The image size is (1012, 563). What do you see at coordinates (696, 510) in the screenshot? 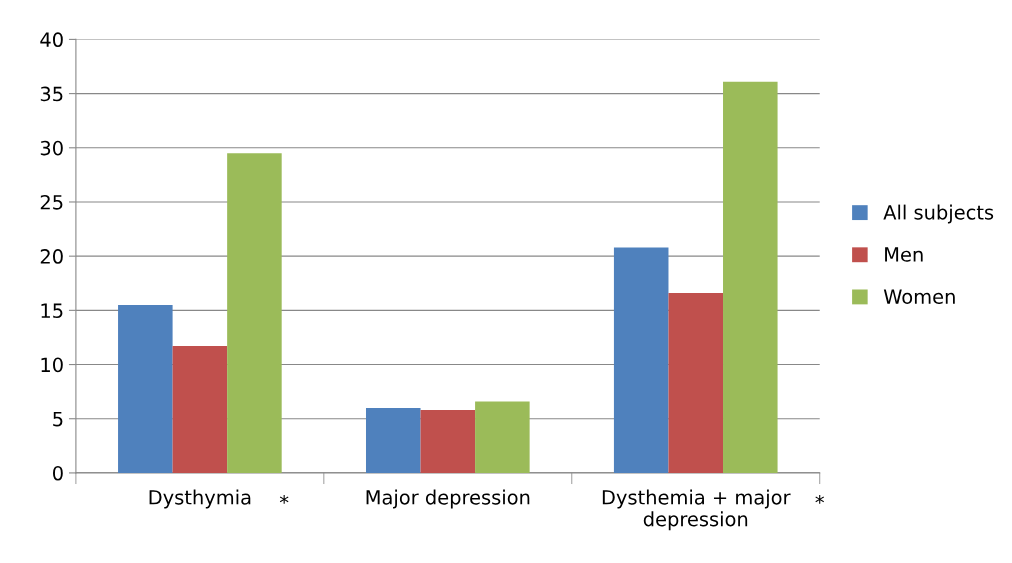
I see `x-tick-label: Dysthemia + major depression` at bounding box center [696, 510].